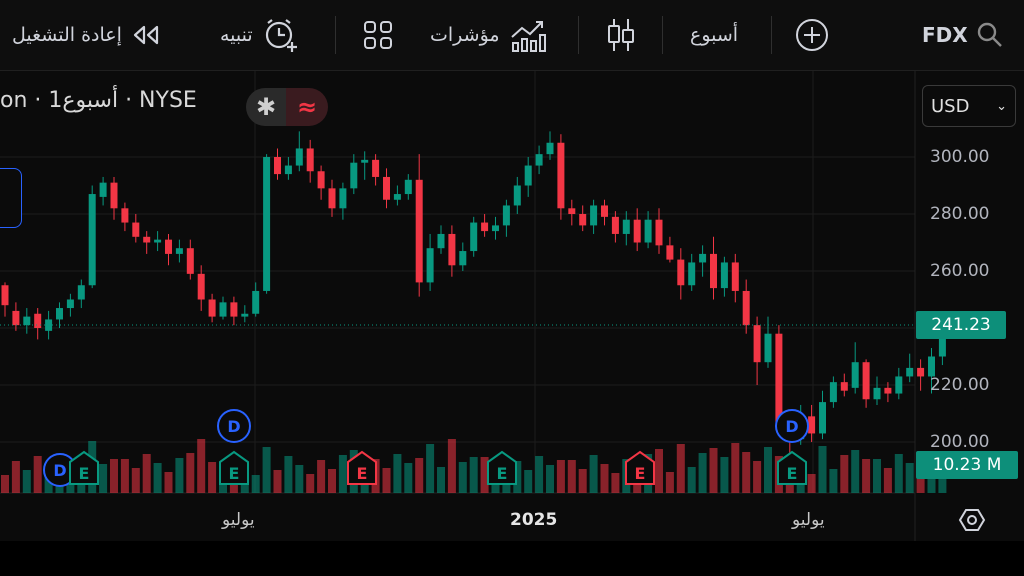 The image size is (1024, 576). I want to click on replay-icon, so click(147, 35).